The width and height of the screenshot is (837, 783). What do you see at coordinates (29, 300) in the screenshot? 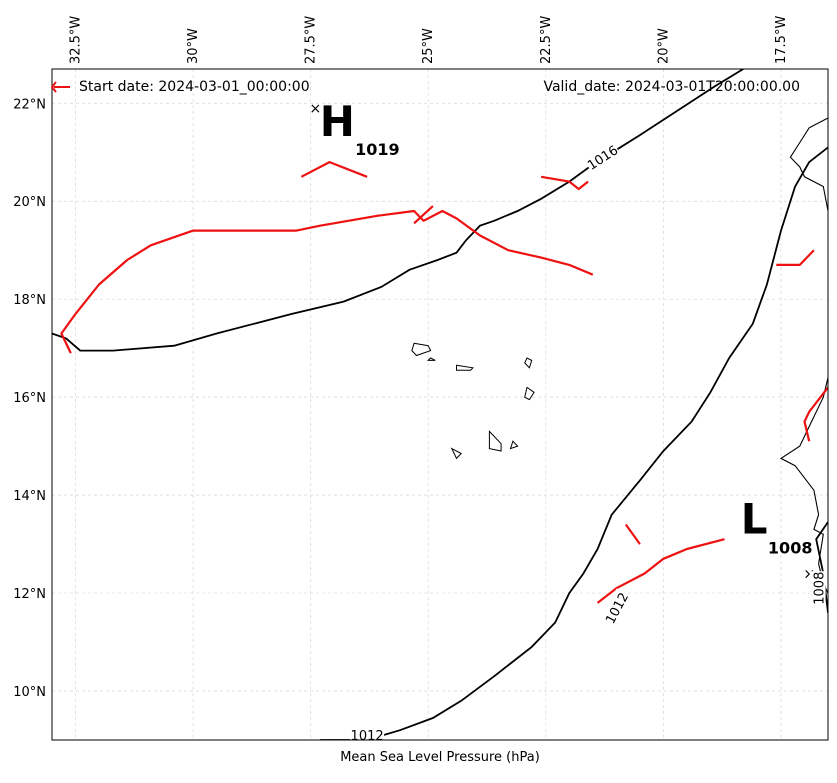
I see `latitude-tick-label: 18°N` at bounding box center [29, 300].